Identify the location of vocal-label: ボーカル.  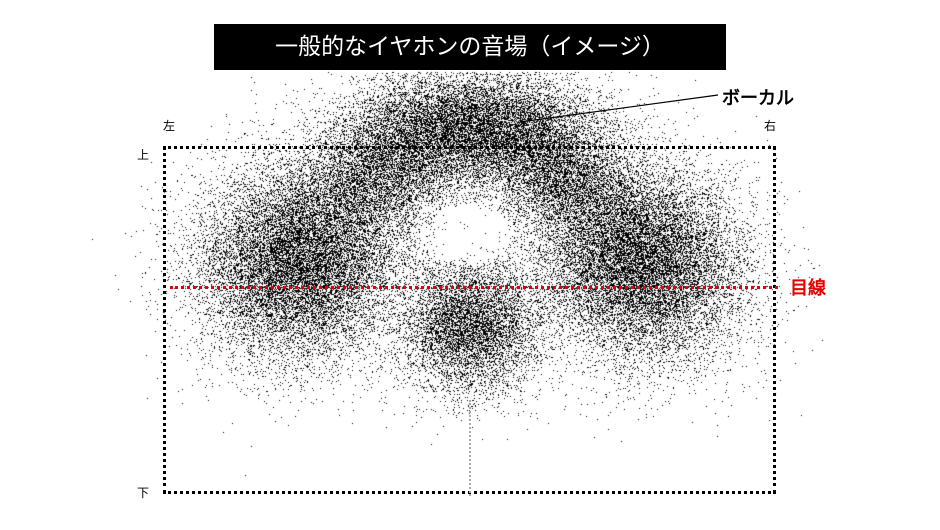
(758, 98).